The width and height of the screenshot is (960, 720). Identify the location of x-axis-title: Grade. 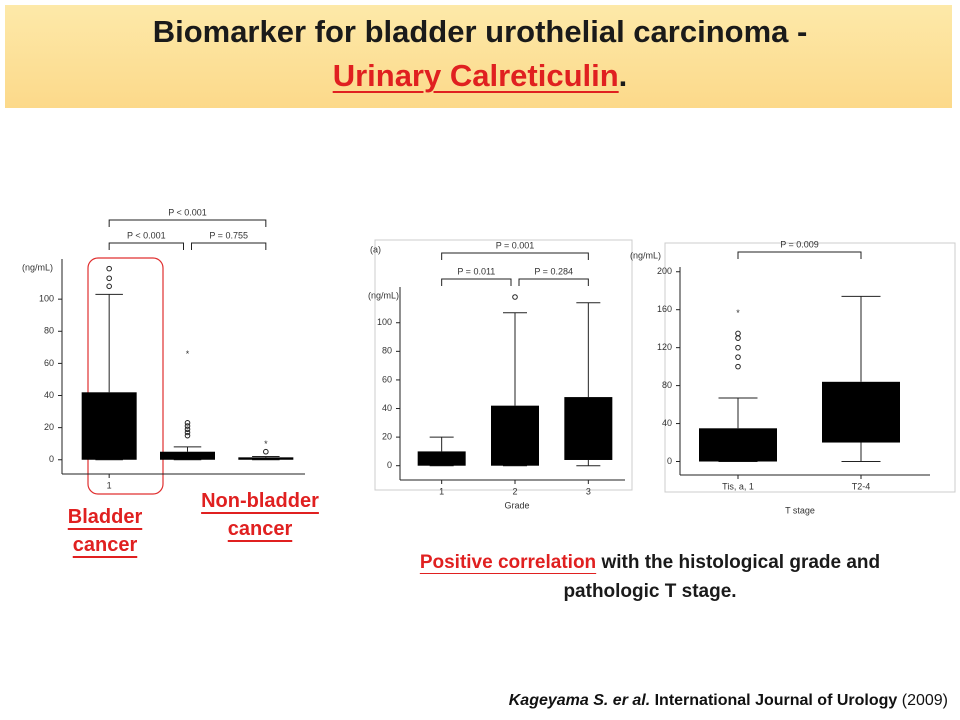
(516, 505).